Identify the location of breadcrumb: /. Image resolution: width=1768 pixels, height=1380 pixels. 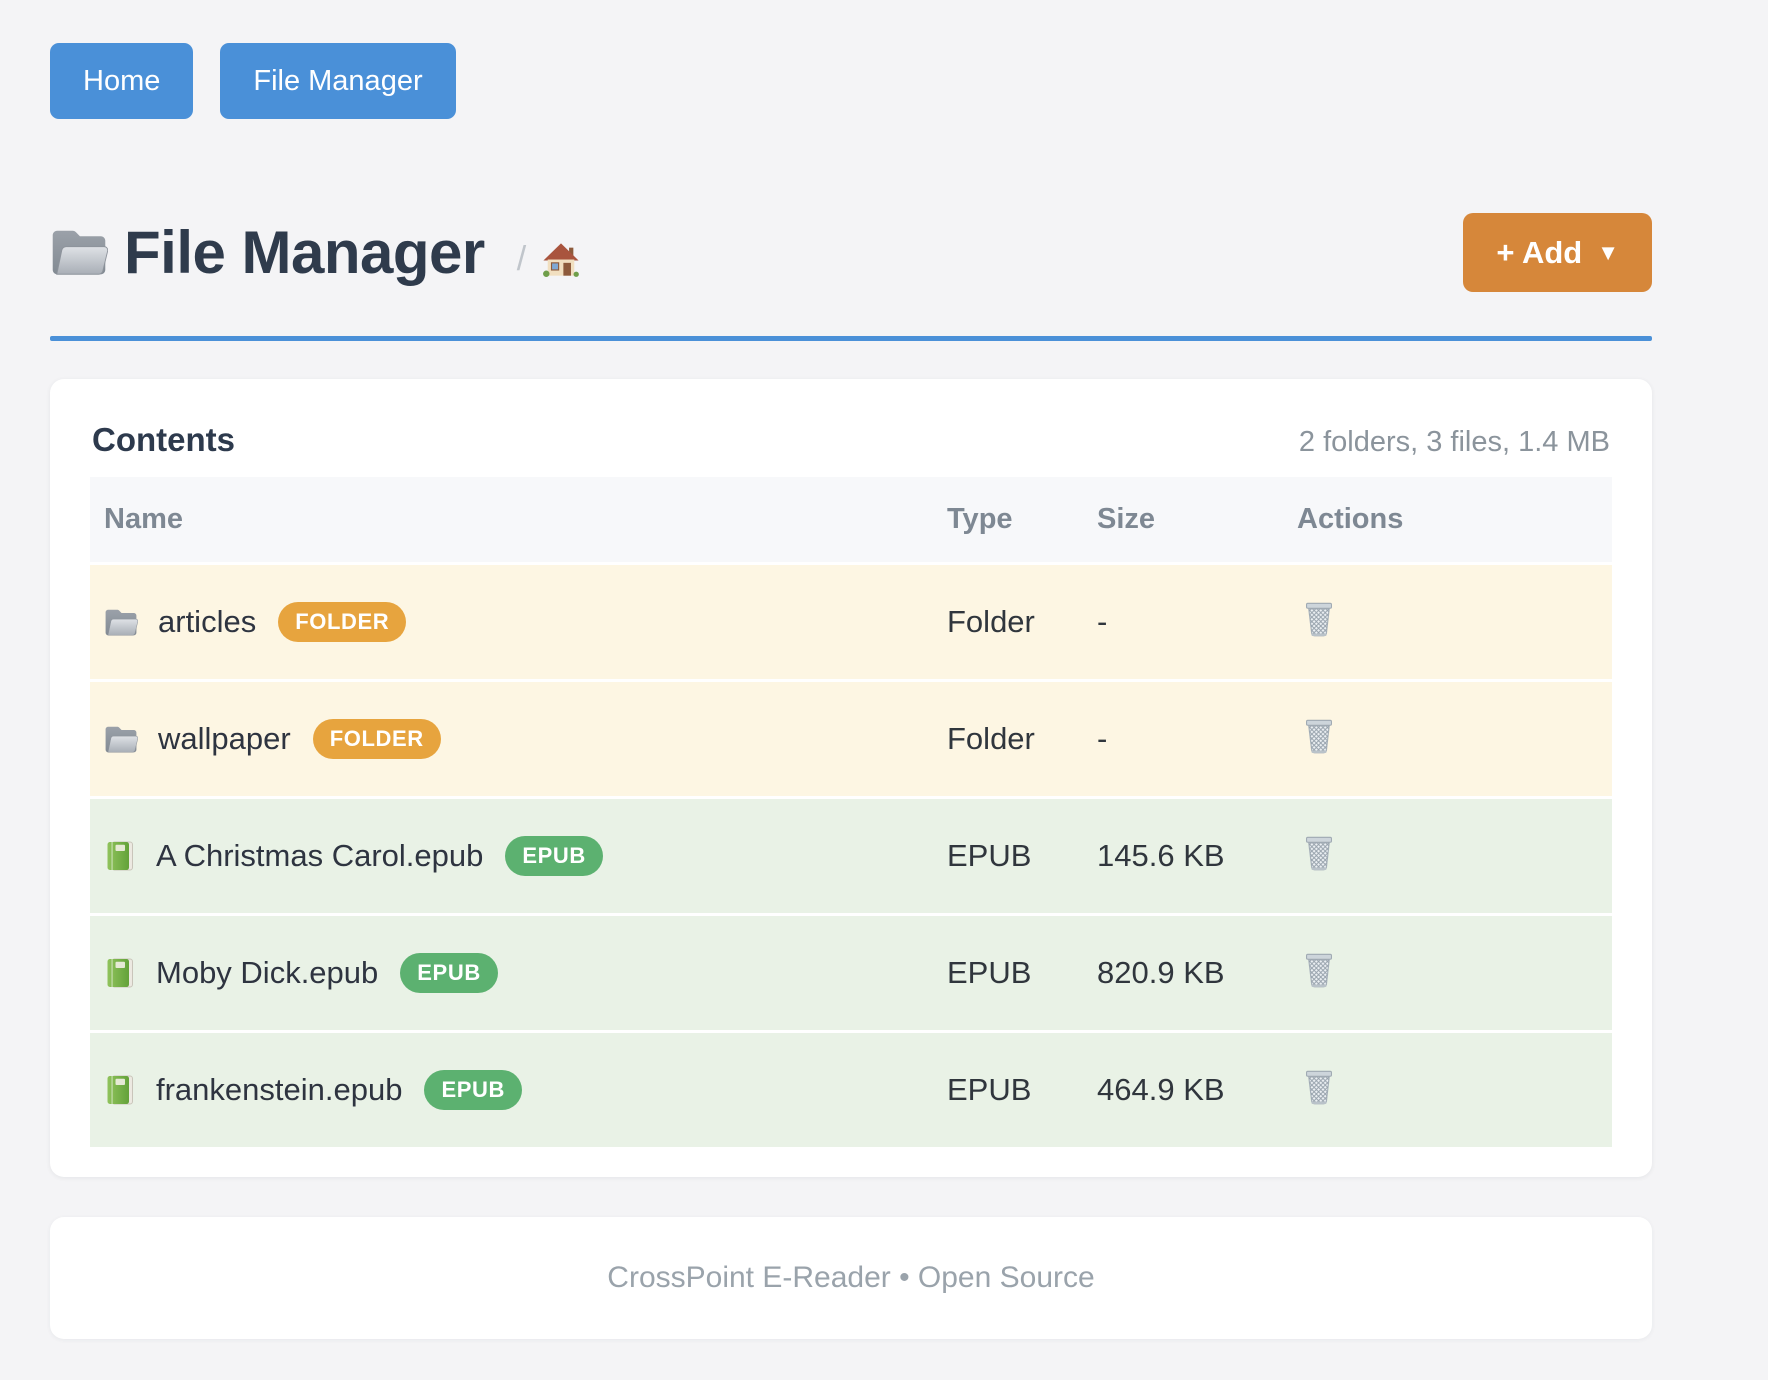
(548, 259).